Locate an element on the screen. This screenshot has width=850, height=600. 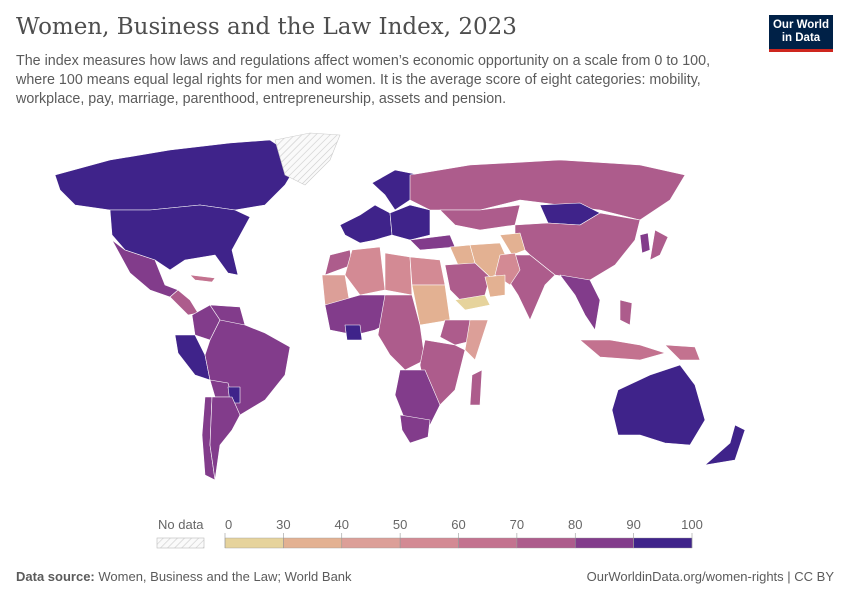
country-japan is located at coordinates (659, 245).